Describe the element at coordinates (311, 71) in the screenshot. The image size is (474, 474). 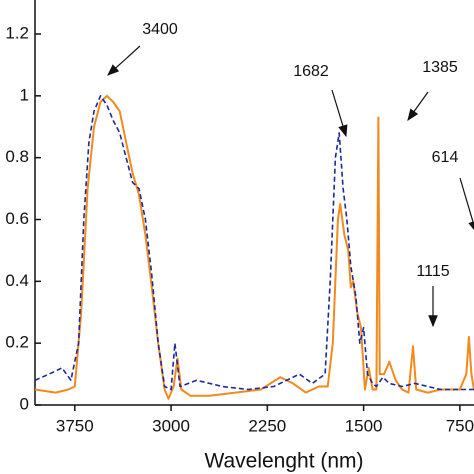
I see `annotation: 1682` at that location.